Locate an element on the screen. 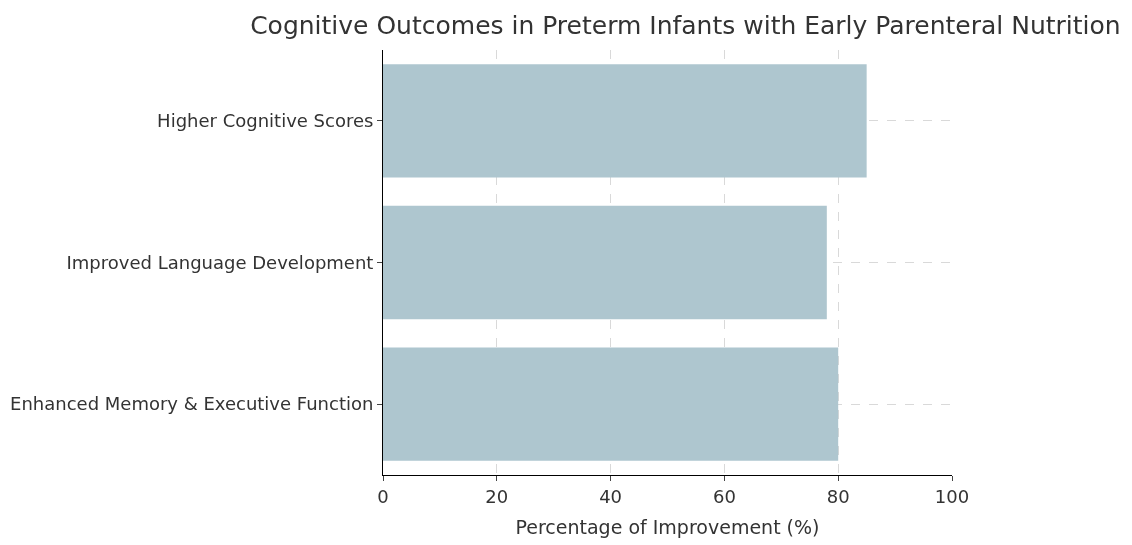 The height and width of the screenshot is (545, 1132). y-tick-label: Enhanced Memory & Executive Function is located at coordinates (192, 404).